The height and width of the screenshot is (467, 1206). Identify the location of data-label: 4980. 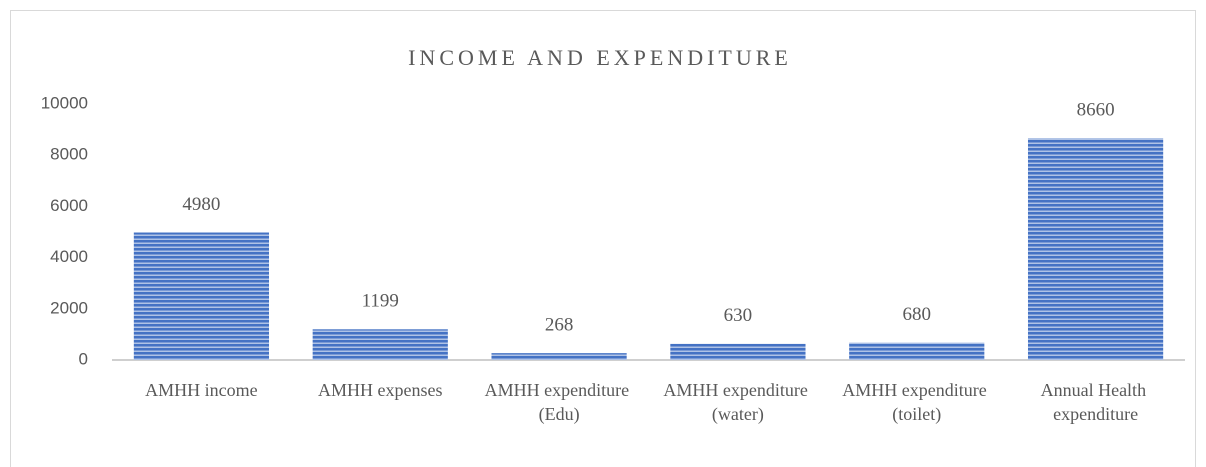
(201, 204).